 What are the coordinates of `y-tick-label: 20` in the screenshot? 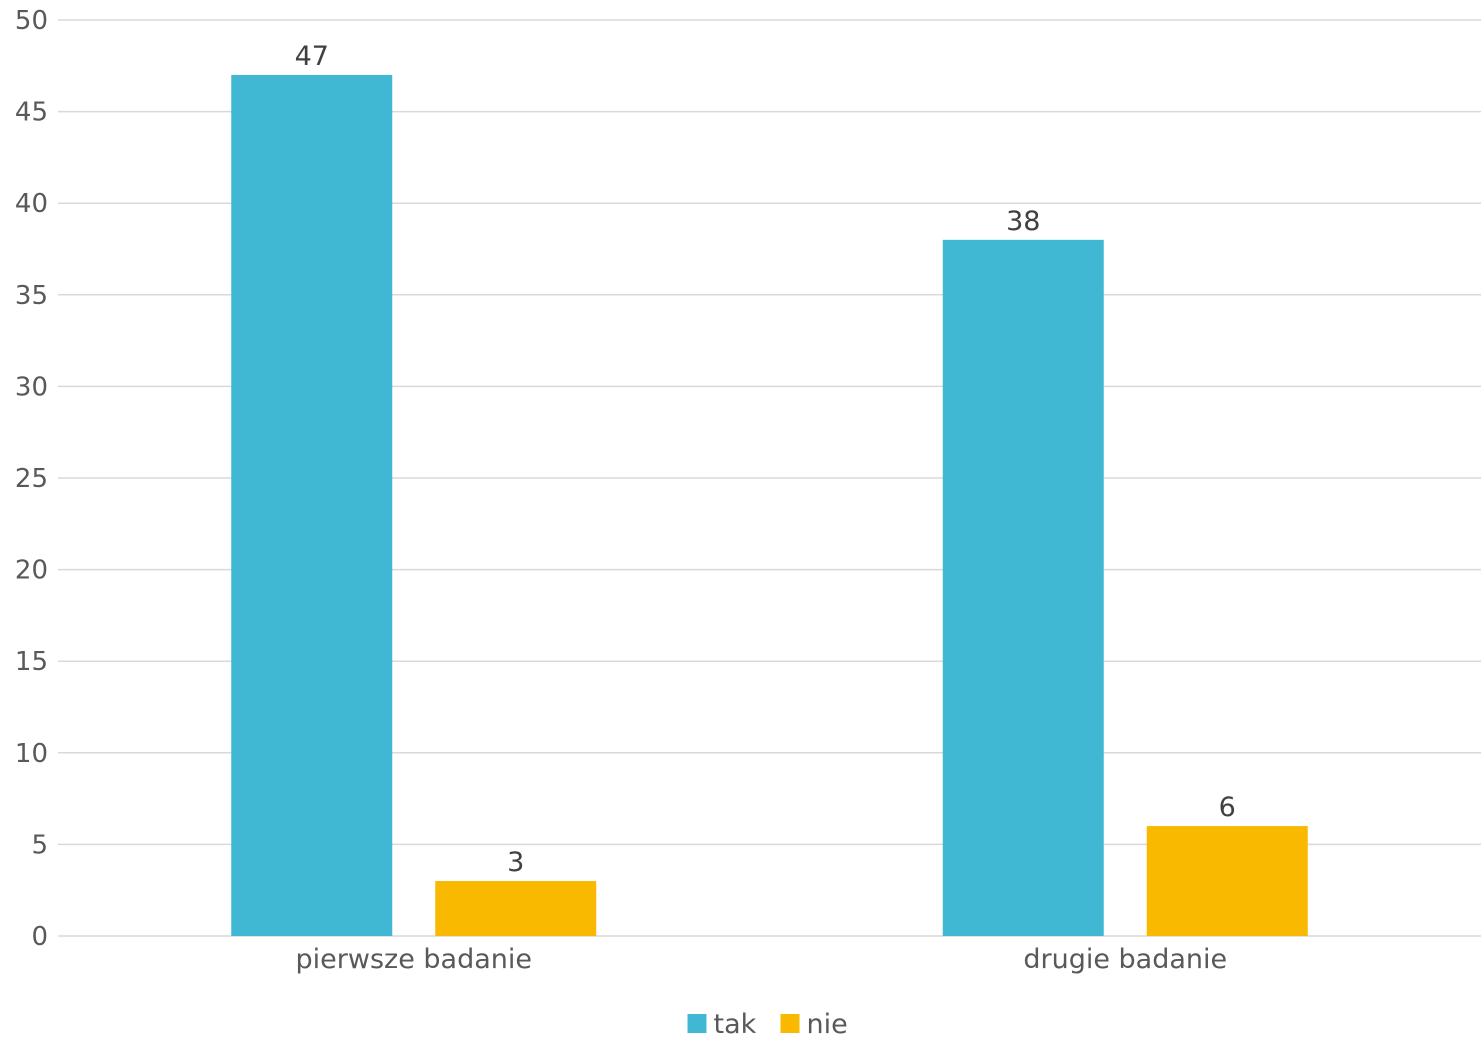 It's located at (31, 571).